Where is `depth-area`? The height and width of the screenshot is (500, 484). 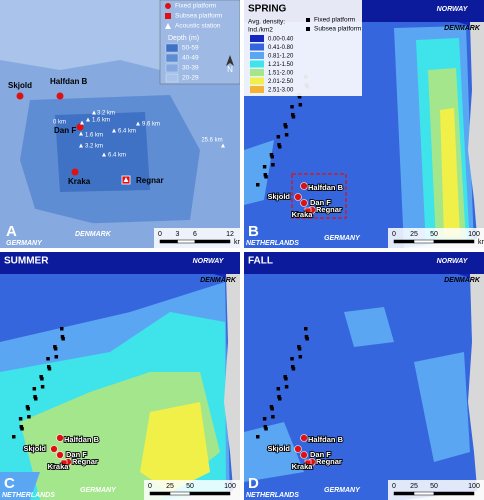
depth-area is located at coordinates (80, 35).